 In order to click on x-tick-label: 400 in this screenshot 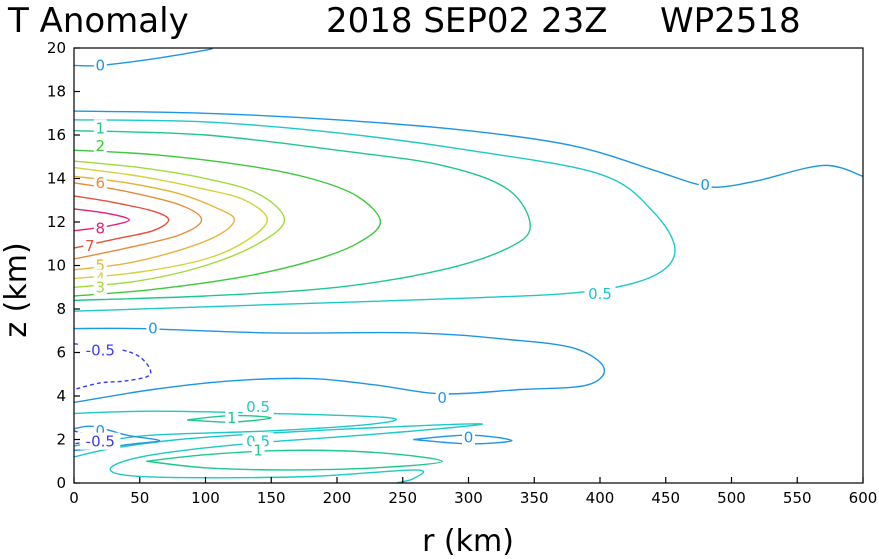, I will do `click(600, 498)`.